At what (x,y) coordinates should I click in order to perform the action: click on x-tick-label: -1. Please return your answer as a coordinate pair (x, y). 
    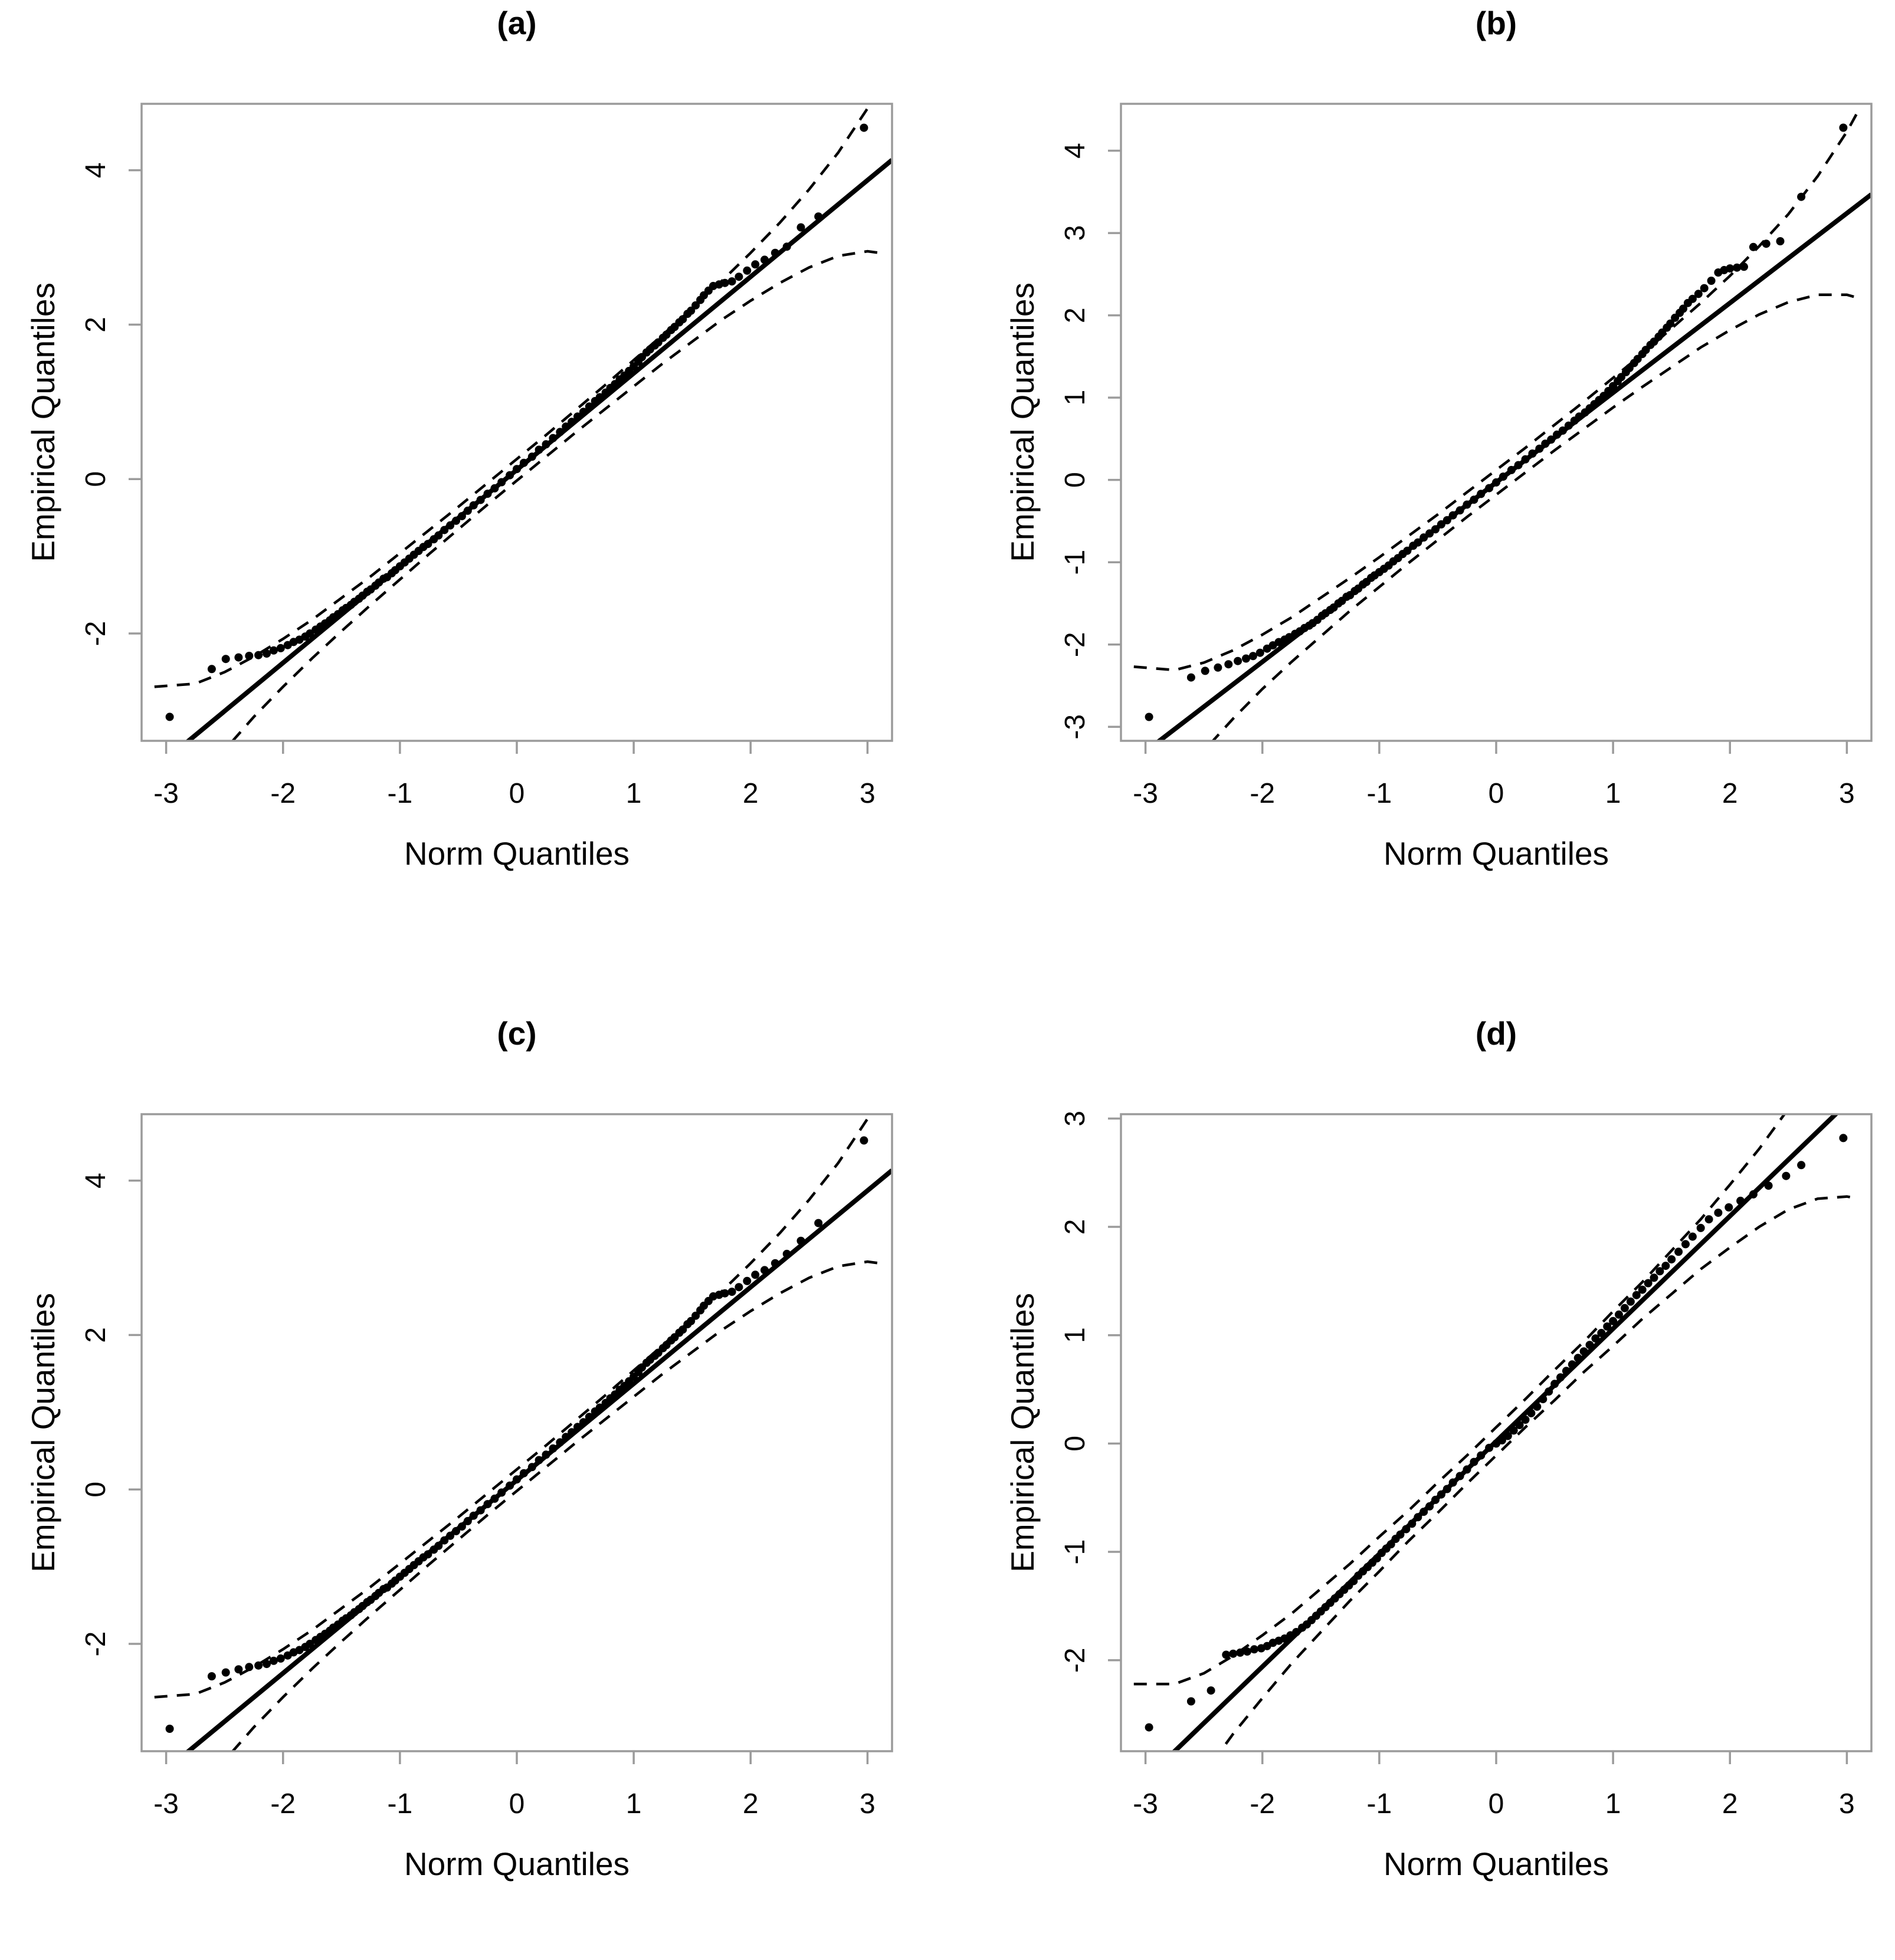
    Looking at the image, I should click on (1380, 793).